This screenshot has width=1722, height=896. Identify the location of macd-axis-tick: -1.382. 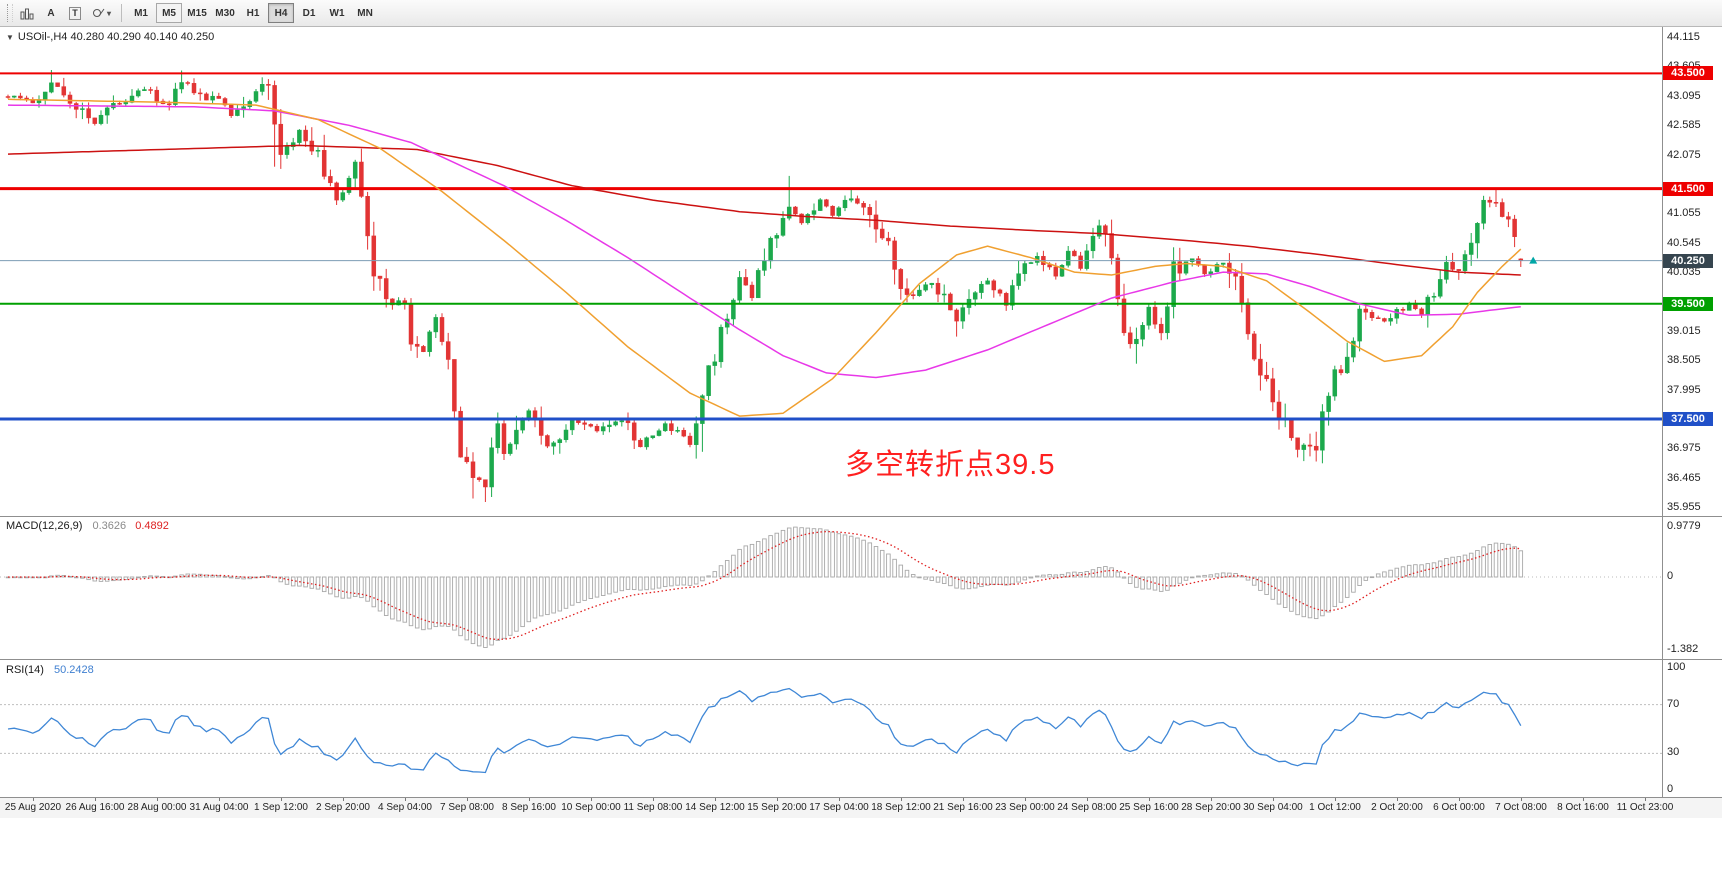
(1683, 649).